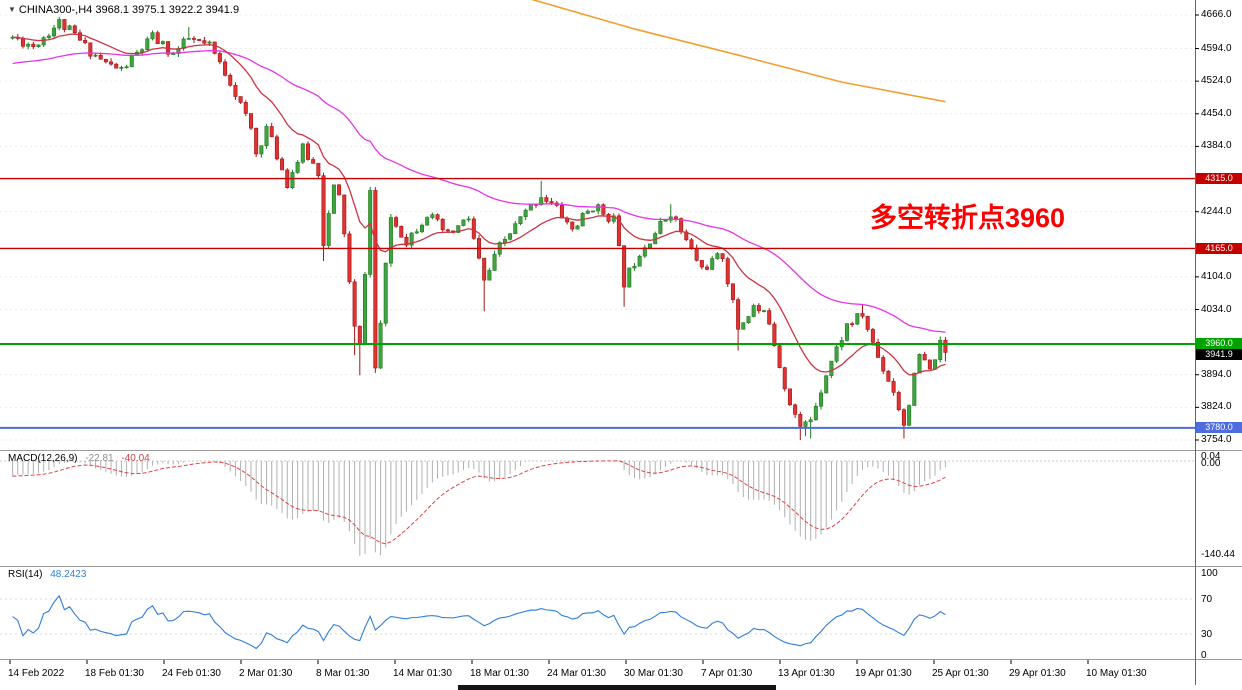  What do you see at coordinates (479, 502) in the screenshot?
I see `macd-signal-line` at bounding box center [479, 502].